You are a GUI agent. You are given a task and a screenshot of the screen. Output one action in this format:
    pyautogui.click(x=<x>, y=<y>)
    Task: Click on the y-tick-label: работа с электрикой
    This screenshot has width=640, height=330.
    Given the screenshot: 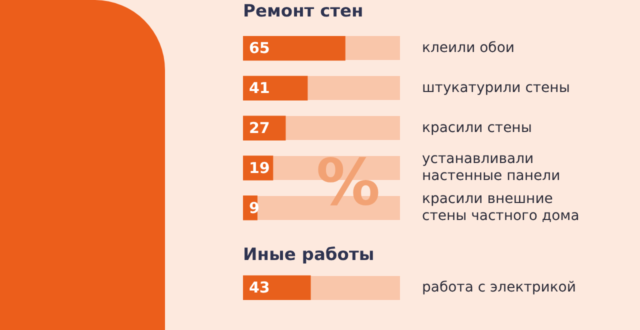 What is the action you would take?
    pyautogui.click(x=499, y=287)
    